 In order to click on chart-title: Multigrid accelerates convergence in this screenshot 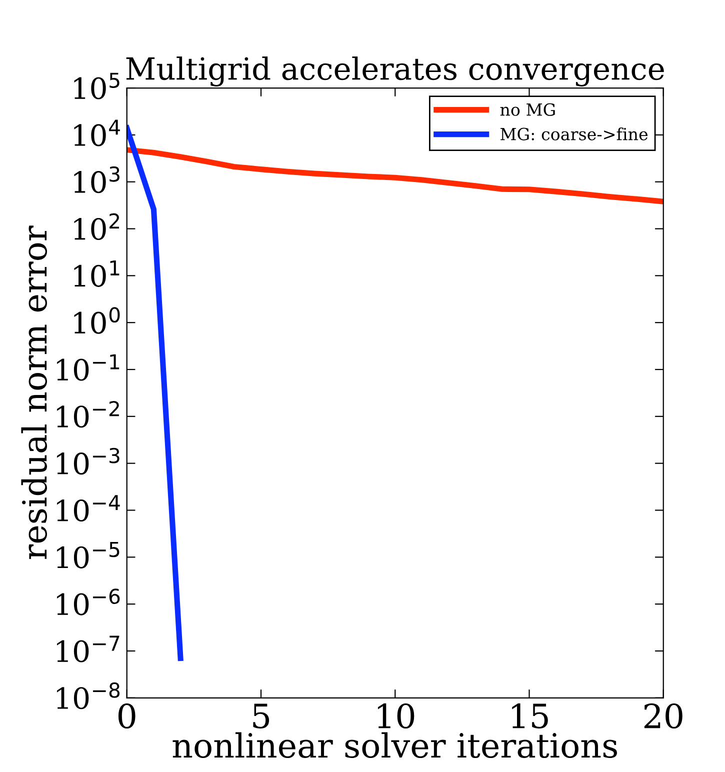, I will do `click(395, 71)`.